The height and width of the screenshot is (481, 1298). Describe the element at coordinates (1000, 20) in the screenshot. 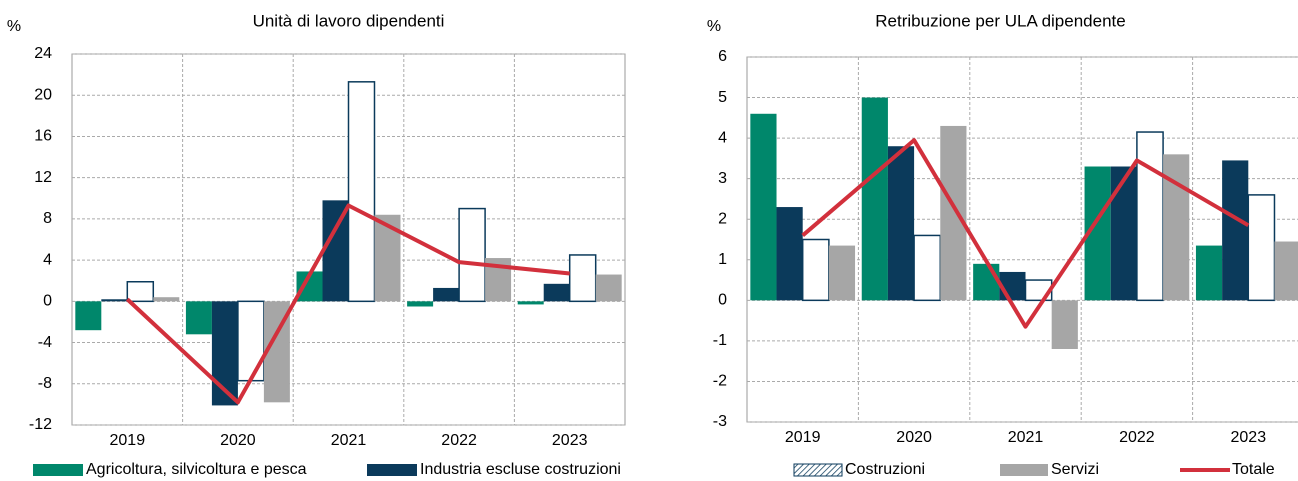

I see `chart-title: Retribuzione per ULA dipendente` at that location.